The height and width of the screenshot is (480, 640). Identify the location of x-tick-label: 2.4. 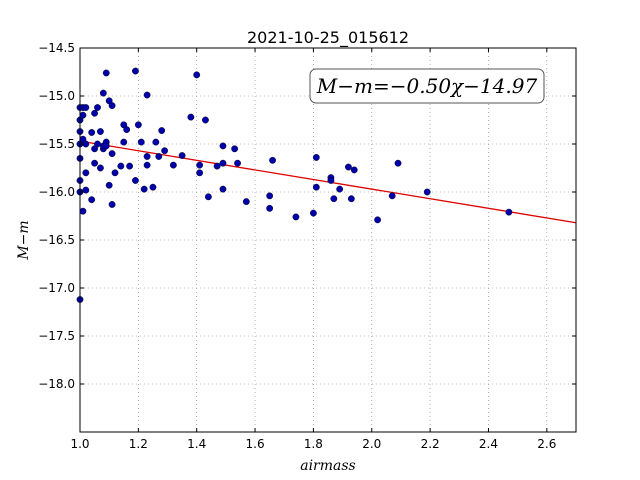
(488, 444).